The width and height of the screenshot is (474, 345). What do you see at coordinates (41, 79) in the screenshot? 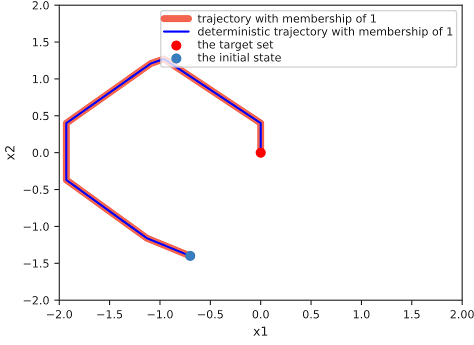
I see `y-tick-label: 1.0` at bounding box center [41, 79].